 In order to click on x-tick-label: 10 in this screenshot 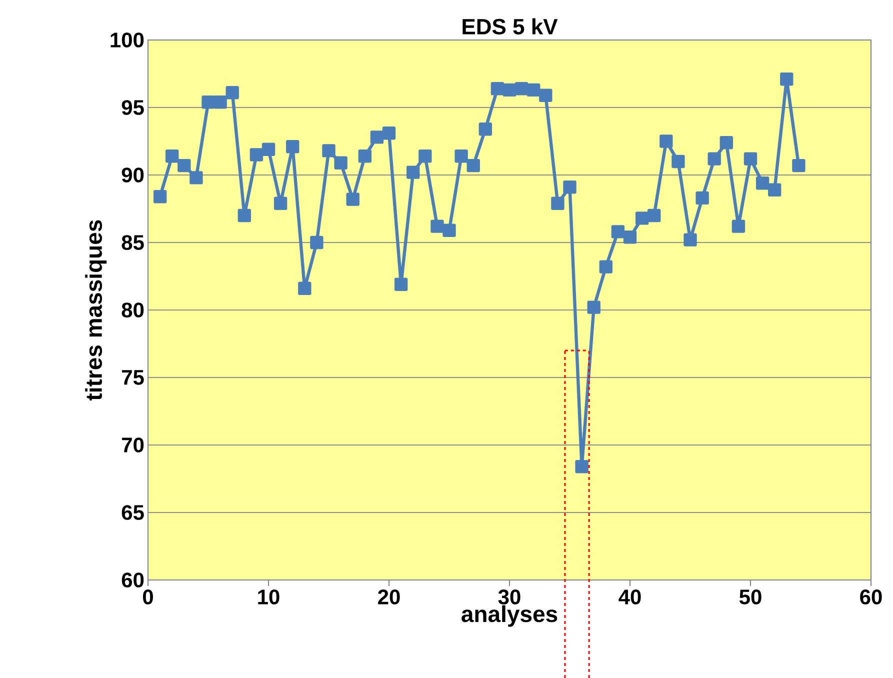, I will do `click(269, 597)`.